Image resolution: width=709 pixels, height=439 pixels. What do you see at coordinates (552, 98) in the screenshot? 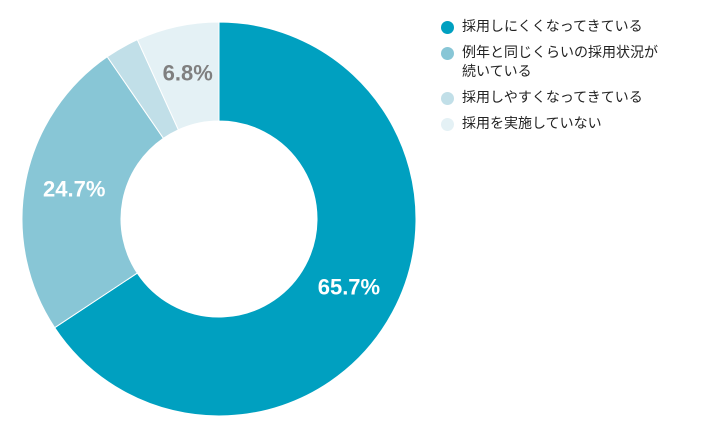
I see `legend-label: 採用しやすくなってきている` at bounding box center [552, 98].